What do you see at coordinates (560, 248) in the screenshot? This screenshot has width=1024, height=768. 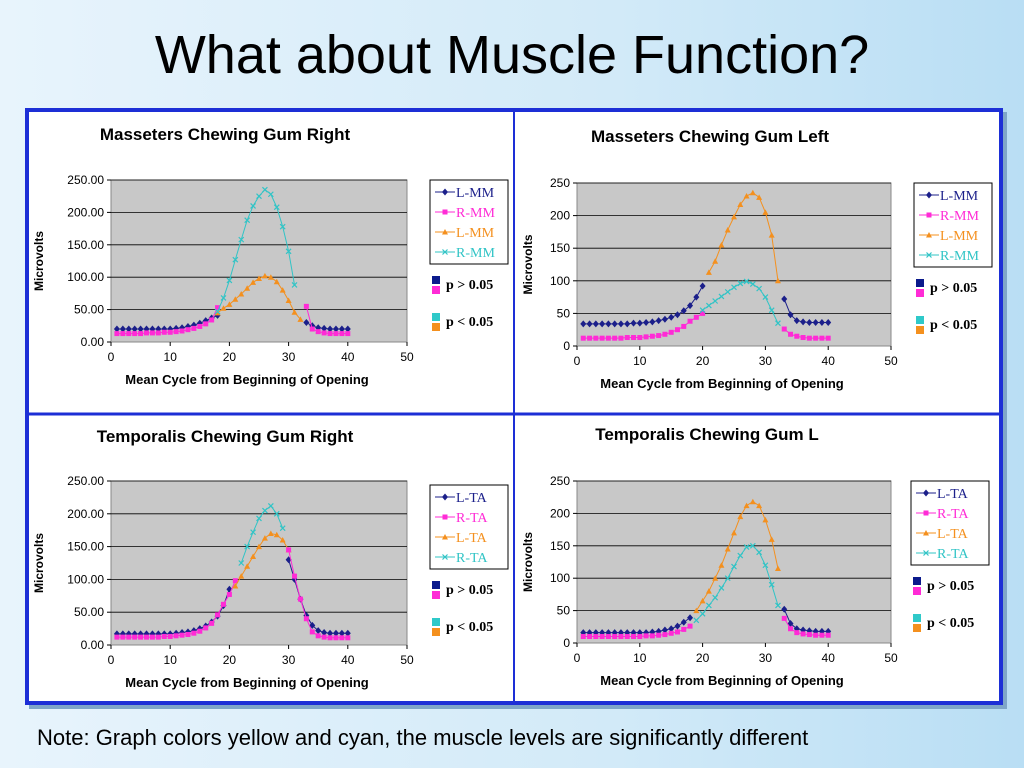 I see `y-tick-label: 150` at bounding box center [560, 248].